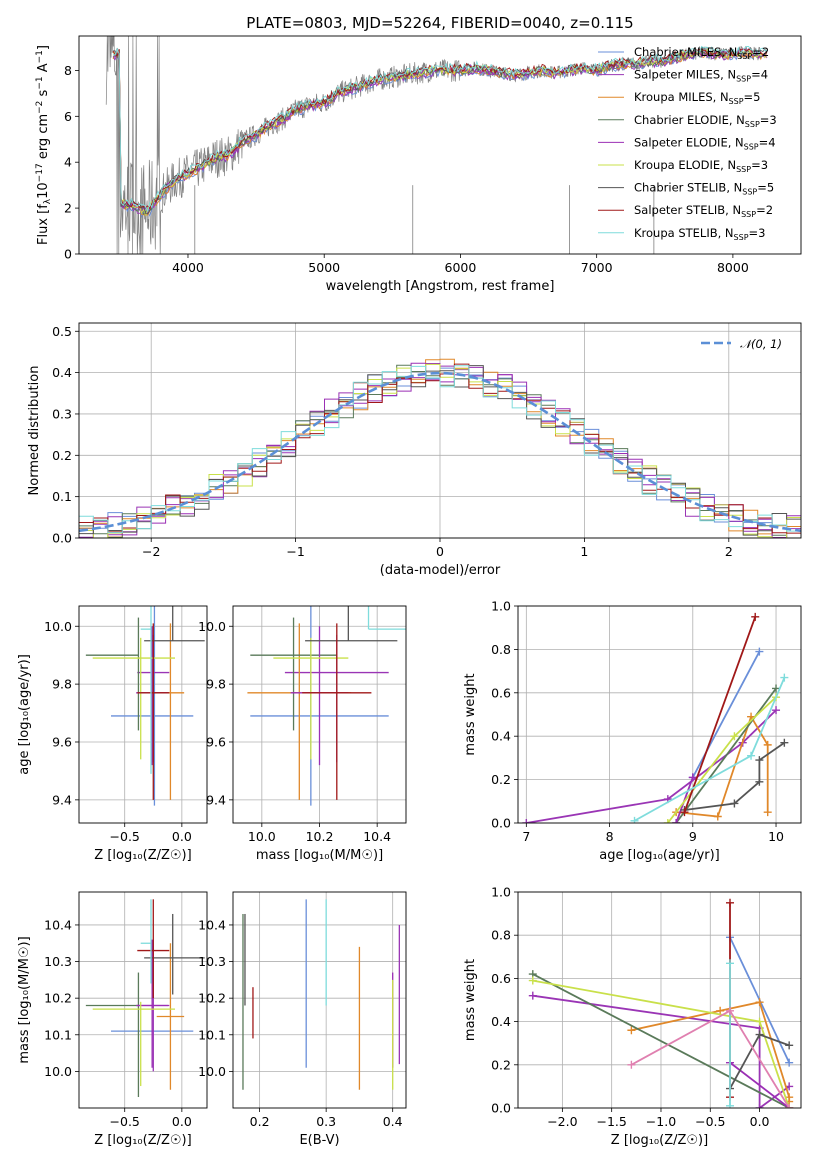 The width and height of the screenshot is (819, 1170). What do you see at coordinates (326, 1121) in the screenshot?
I see `x-tick-label: 0.3` at bounding box center [326, 1121].